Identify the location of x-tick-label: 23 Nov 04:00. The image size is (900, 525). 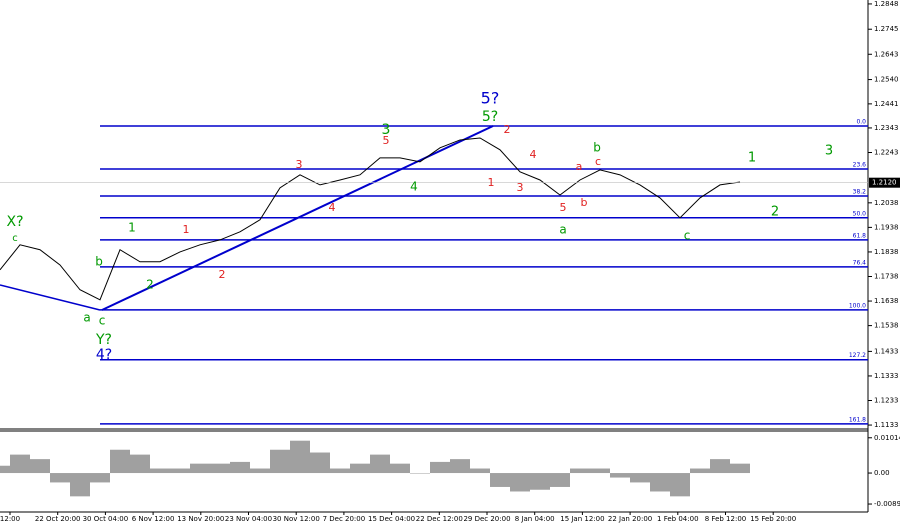
(248, 519).